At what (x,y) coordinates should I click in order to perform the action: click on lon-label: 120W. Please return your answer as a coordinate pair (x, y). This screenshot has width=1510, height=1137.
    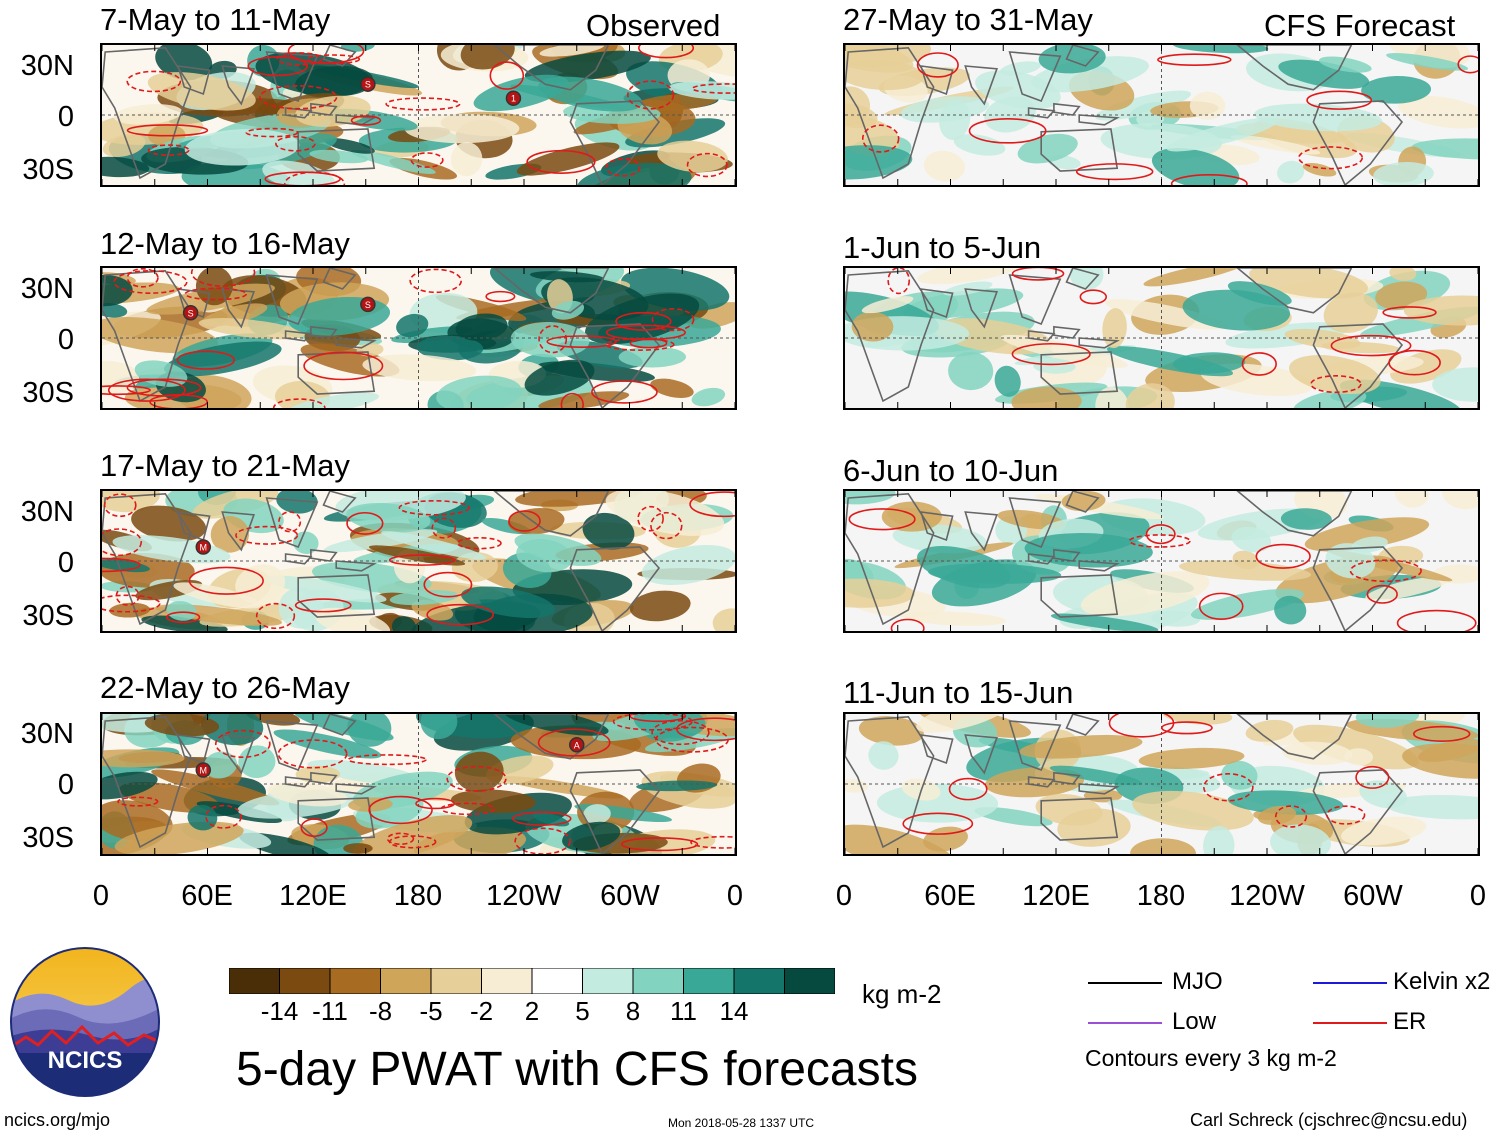
    Looking at the image, I should click on (1267, 896).